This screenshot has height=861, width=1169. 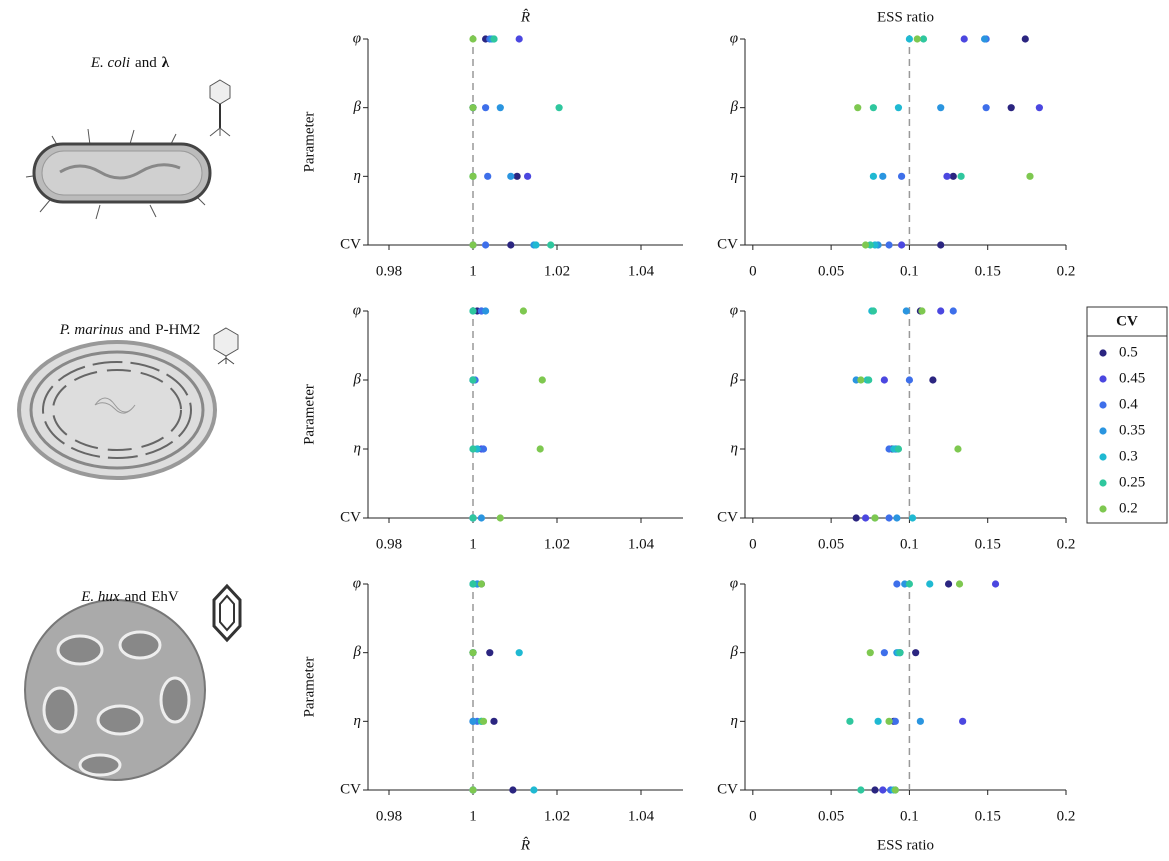 I want to click on x-tick-label: 1.02, so click(x=557, y=816).